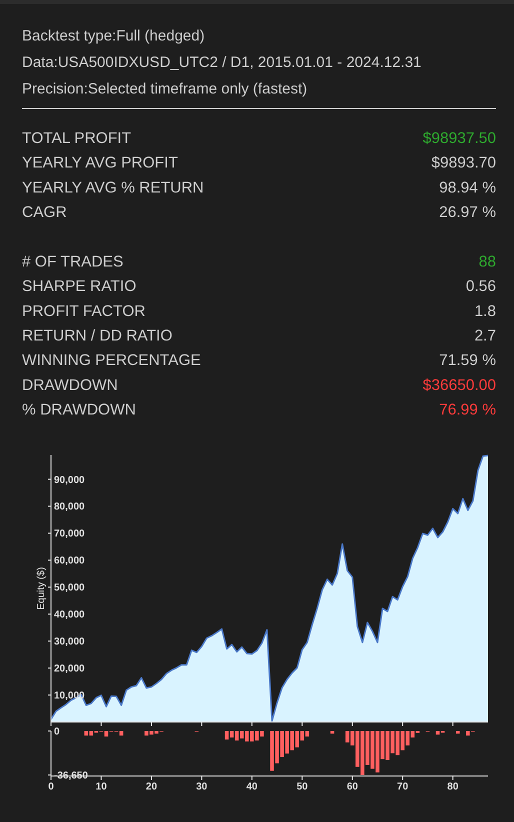 The image size is (514, 822). Describe the element at coordinates (102, 787) in the screenshot. I see `x-tick-label: 10` at that location.